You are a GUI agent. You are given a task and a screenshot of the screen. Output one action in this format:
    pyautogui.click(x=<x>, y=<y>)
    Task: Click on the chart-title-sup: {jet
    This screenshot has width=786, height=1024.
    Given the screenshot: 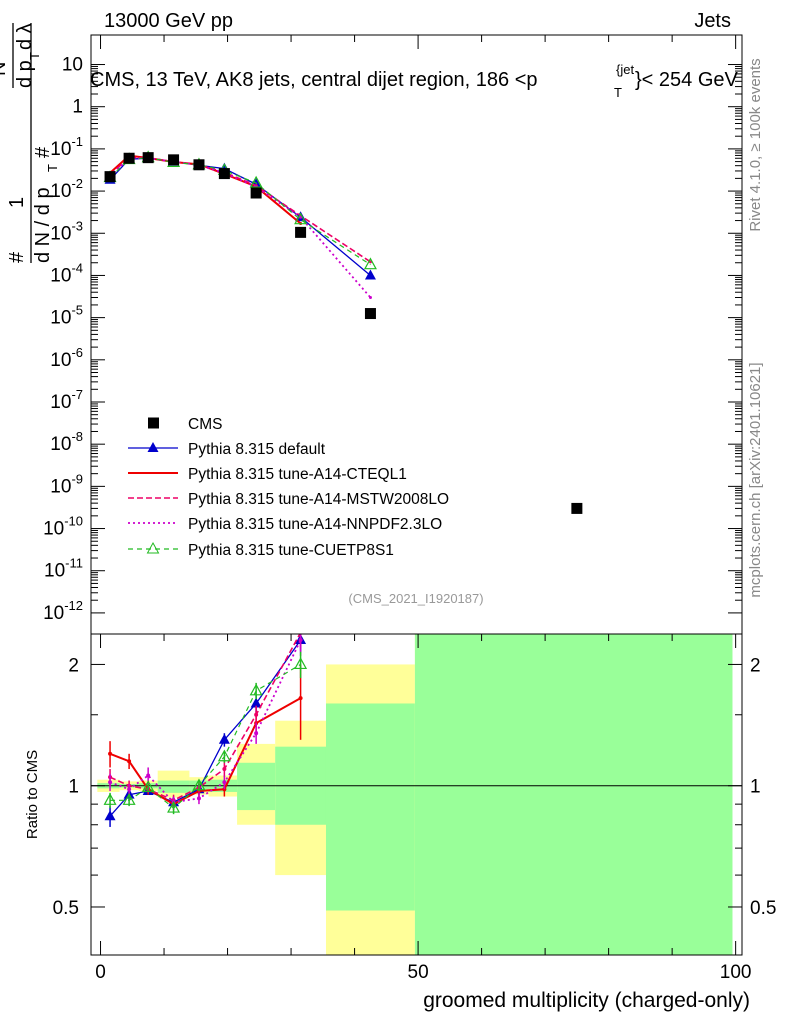 What is the action you would take?
    pyautogui.click(x=625, y=69)
    